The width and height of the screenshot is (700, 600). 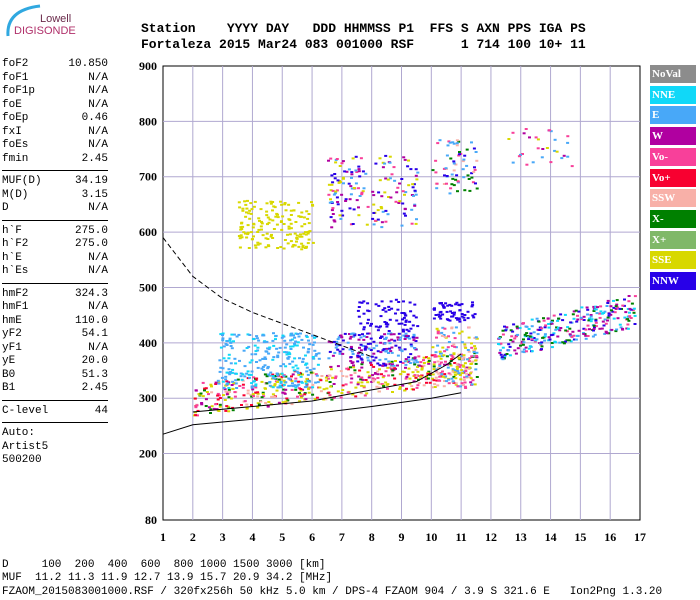 What do you see at coordinates (15, 307) in the screenshot?
I see `param-name: hmF1` at bounding box center [15, 307].